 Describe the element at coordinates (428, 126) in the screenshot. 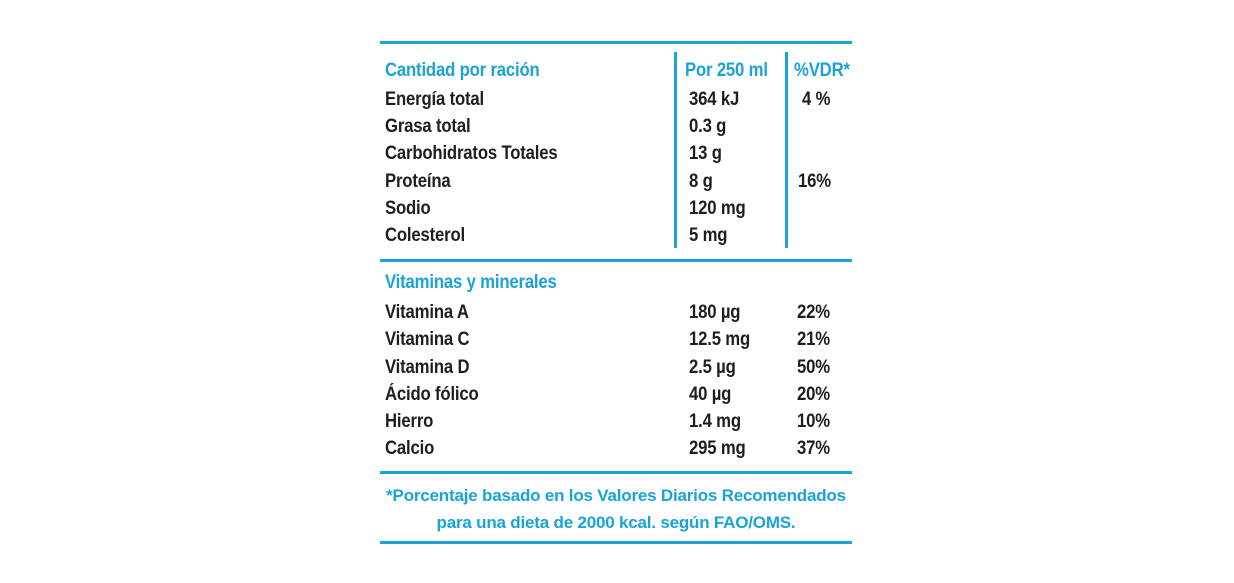

I see `nutrient-name: Grasa total` at that location.